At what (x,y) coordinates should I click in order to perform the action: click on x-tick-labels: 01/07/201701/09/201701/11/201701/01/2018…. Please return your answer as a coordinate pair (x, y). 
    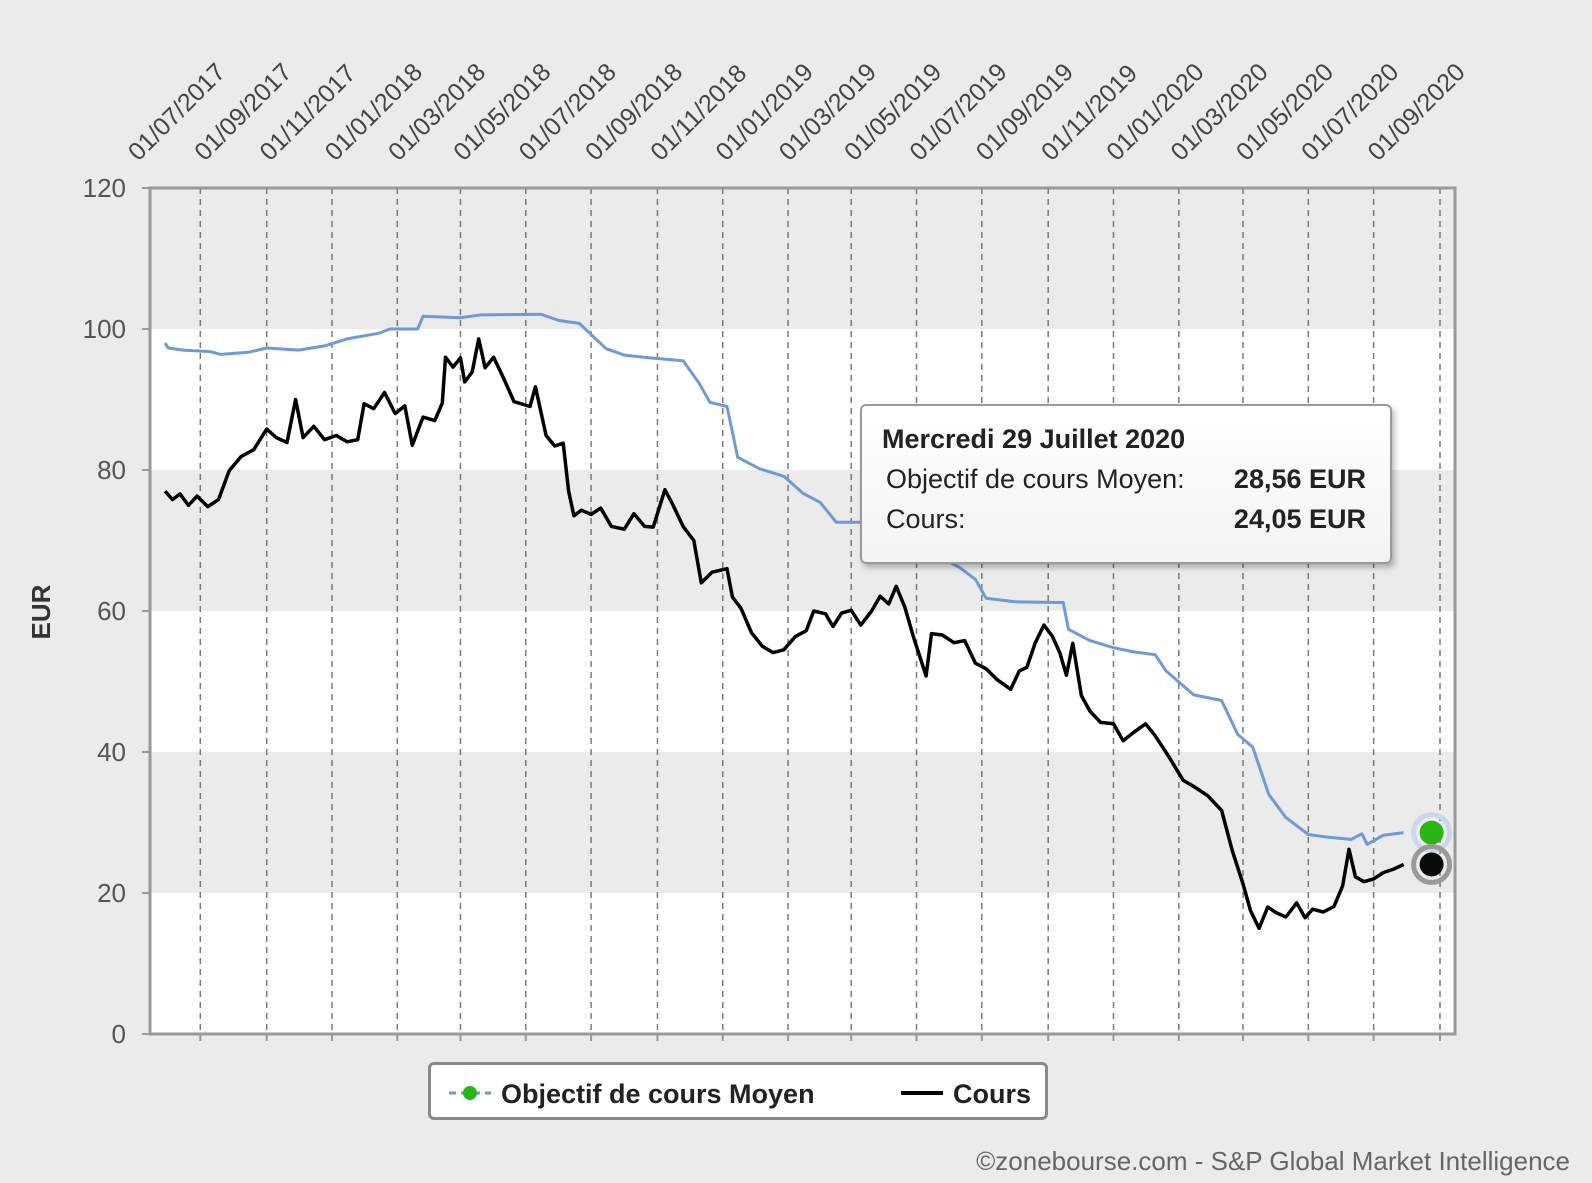
    Looking at the image, I should click on (797, 112).